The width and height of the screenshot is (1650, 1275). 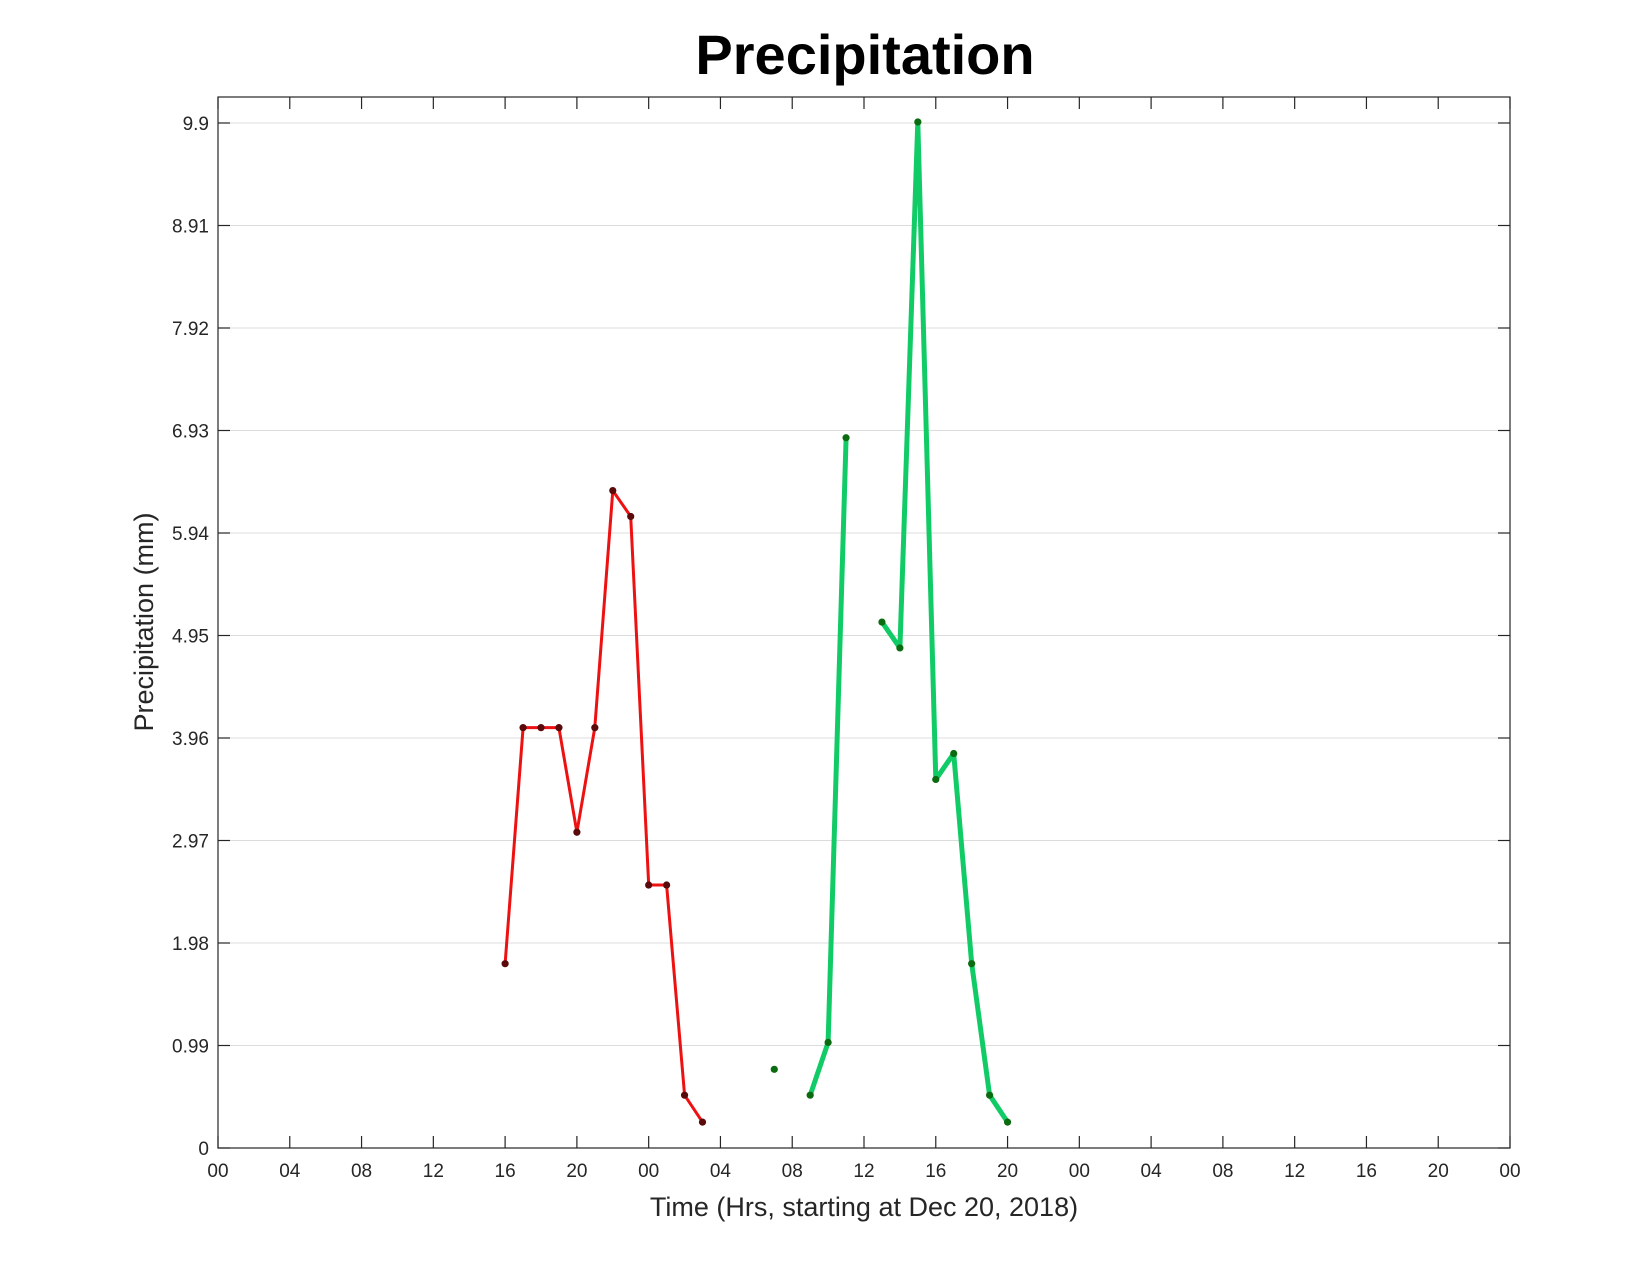 I want to click on y-tick-label: 4.95, so click(x=190, y=637).